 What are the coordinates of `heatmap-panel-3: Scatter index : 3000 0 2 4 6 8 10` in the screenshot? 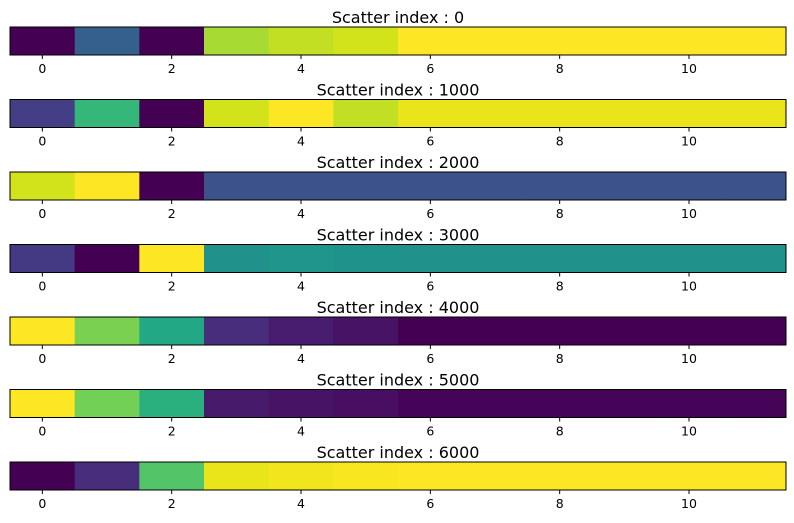 It's located at (398, 260).